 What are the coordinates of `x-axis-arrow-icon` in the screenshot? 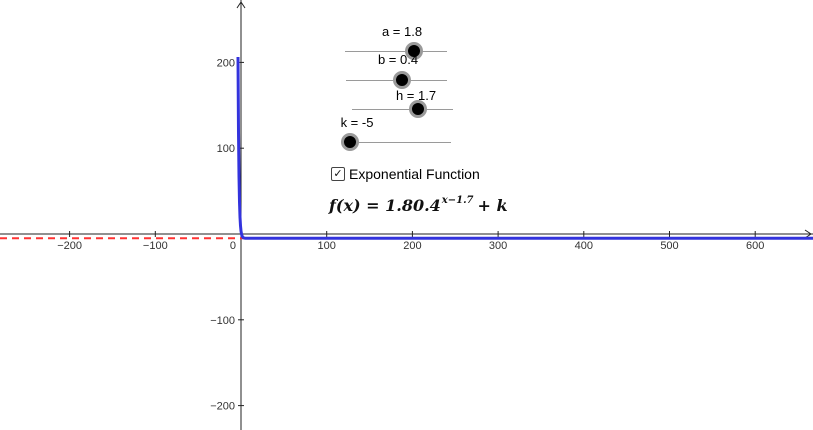 It's located at (808, 234).